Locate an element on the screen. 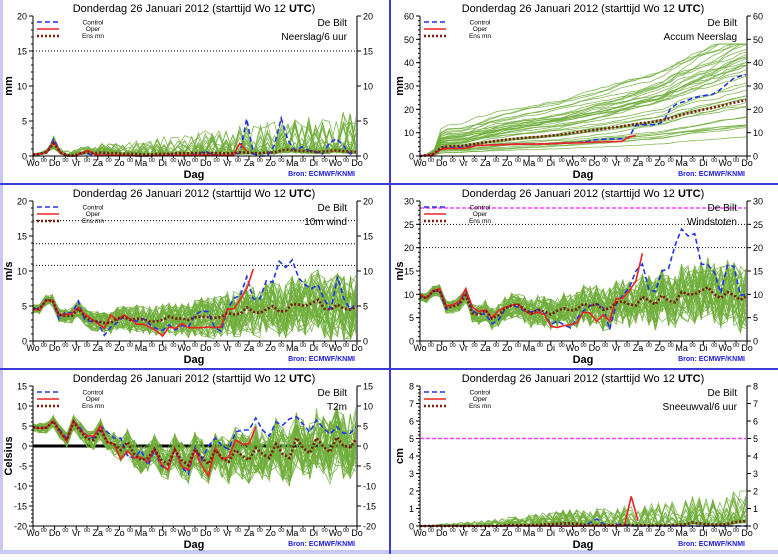 The height and width of the screenshot is (560, 778). y-tick-label-right: 40 is located at coordinates (758, 63).